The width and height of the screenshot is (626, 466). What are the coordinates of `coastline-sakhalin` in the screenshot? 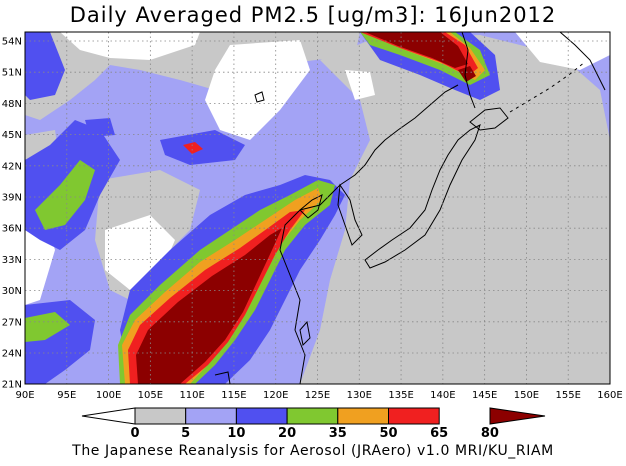 It's located at (468, 70).